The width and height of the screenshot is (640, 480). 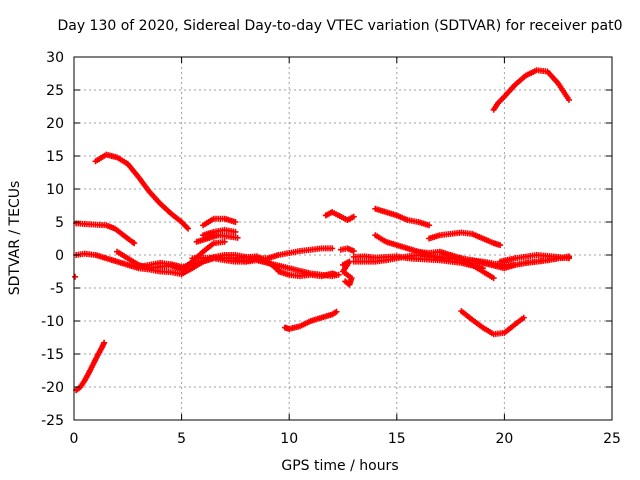 I want to click on y-tick-label: 5, so click(x=59, y=223).